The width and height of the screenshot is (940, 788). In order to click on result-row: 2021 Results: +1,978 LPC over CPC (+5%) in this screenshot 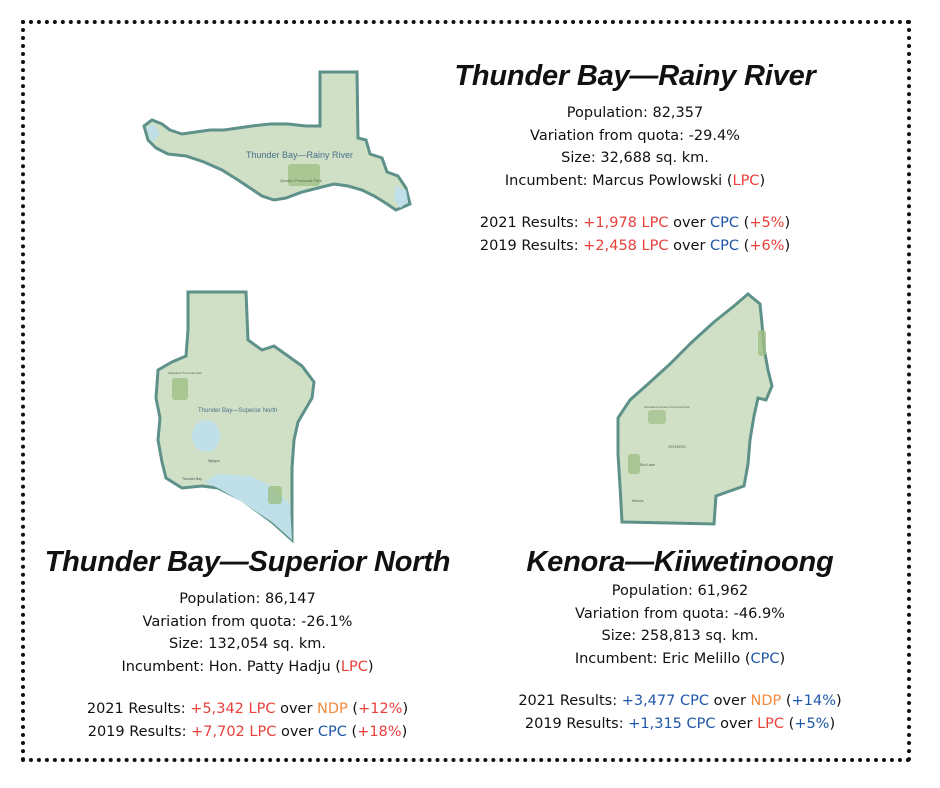, I will do `click(635, 223)`.